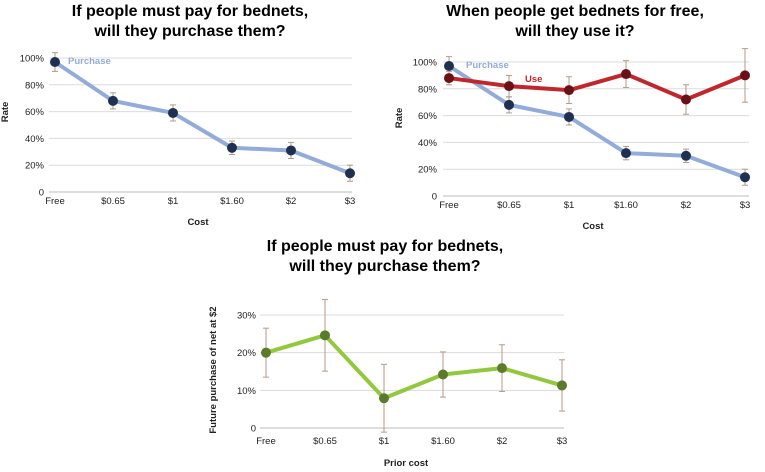 The width and height of the screenshot is (765, 472). I want to click on chart1-ytick-label: 60%, so click(35, 112).